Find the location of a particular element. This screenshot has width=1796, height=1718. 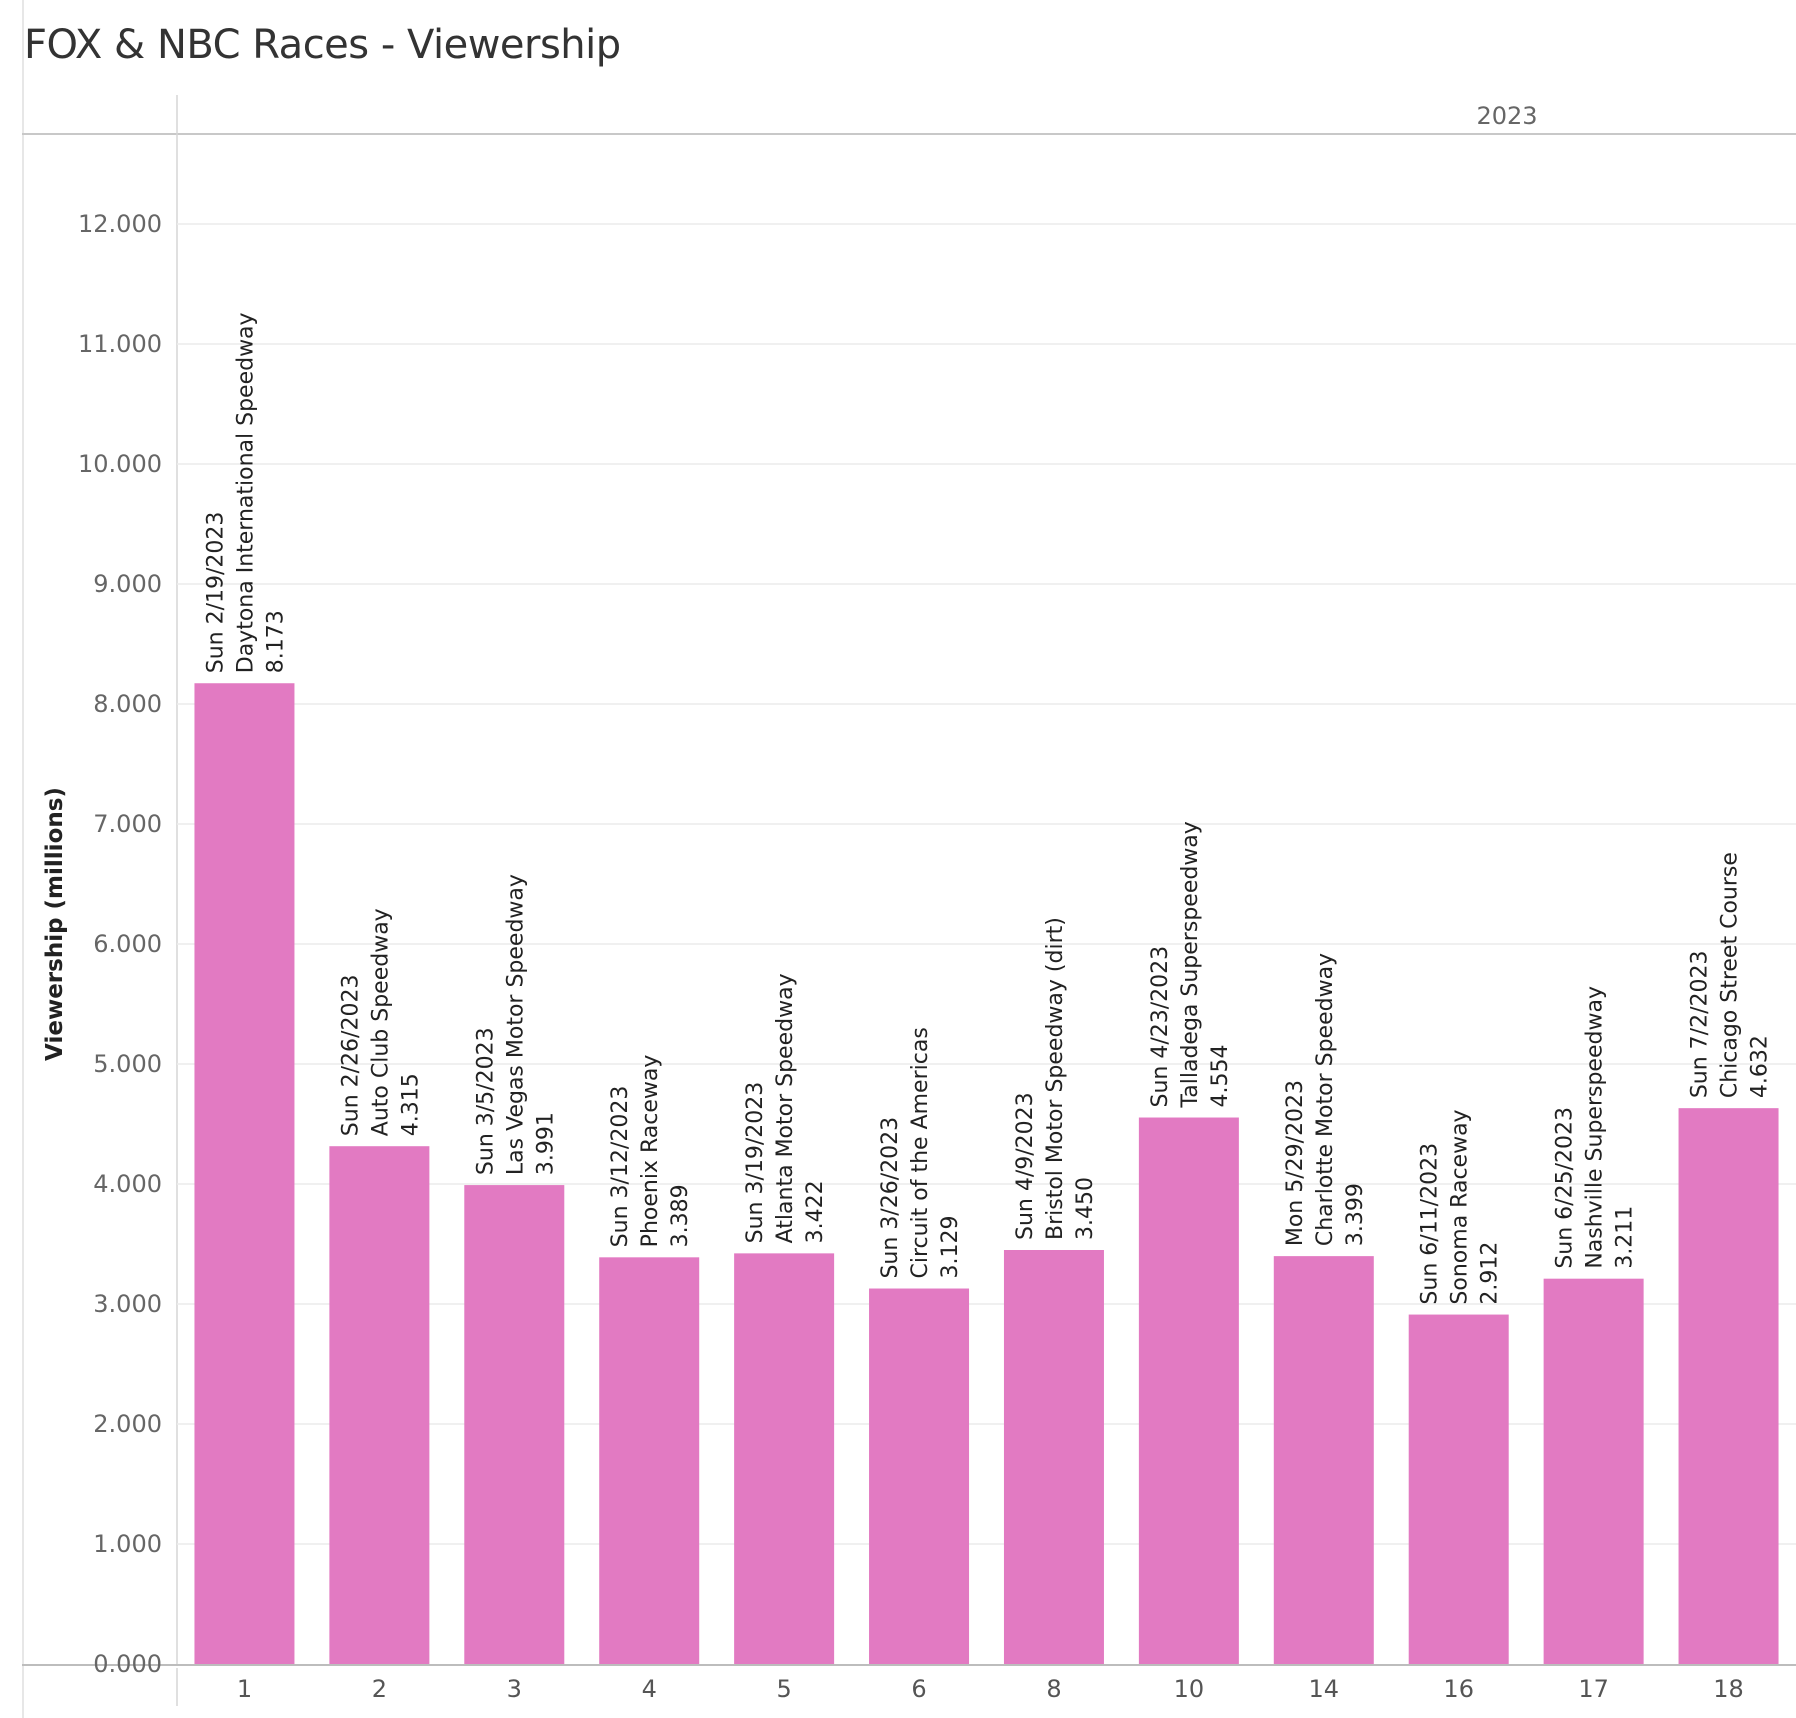

bar-label: Sun 2/26/2023 Auto Club Speedway 4.315 is located at coordinates (380, 1022).